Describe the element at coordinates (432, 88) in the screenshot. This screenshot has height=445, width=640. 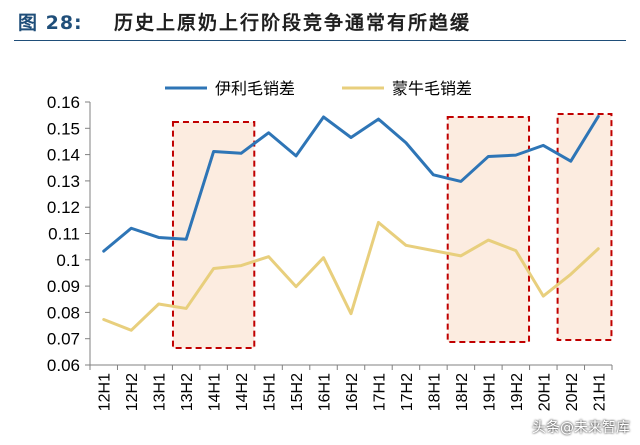
I see `legend-label: 蒙牛毛销差` at that location.